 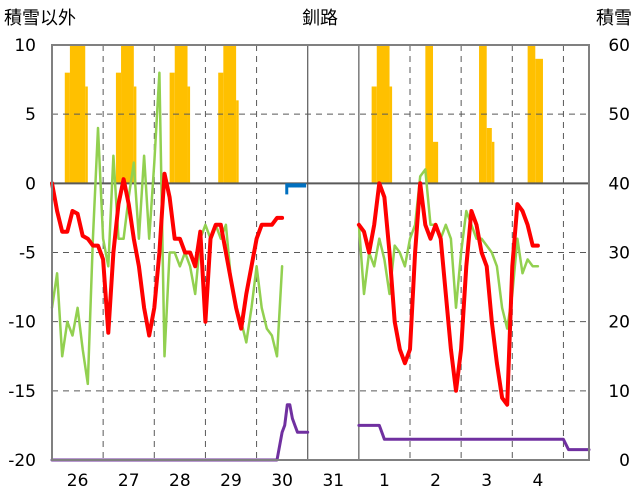 What do you see at coordinates (486, 481) in the screenshot?
I see `day-tick-label: 3` at bounding box center [486, 481].